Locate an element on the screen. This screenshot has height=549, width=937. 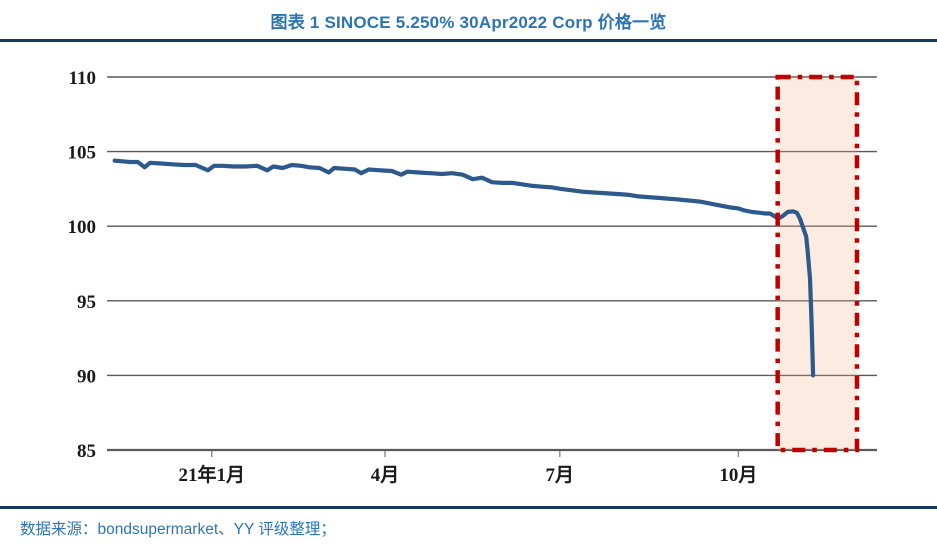
y-tick-label: 100 is located at coordinates (82, 227).